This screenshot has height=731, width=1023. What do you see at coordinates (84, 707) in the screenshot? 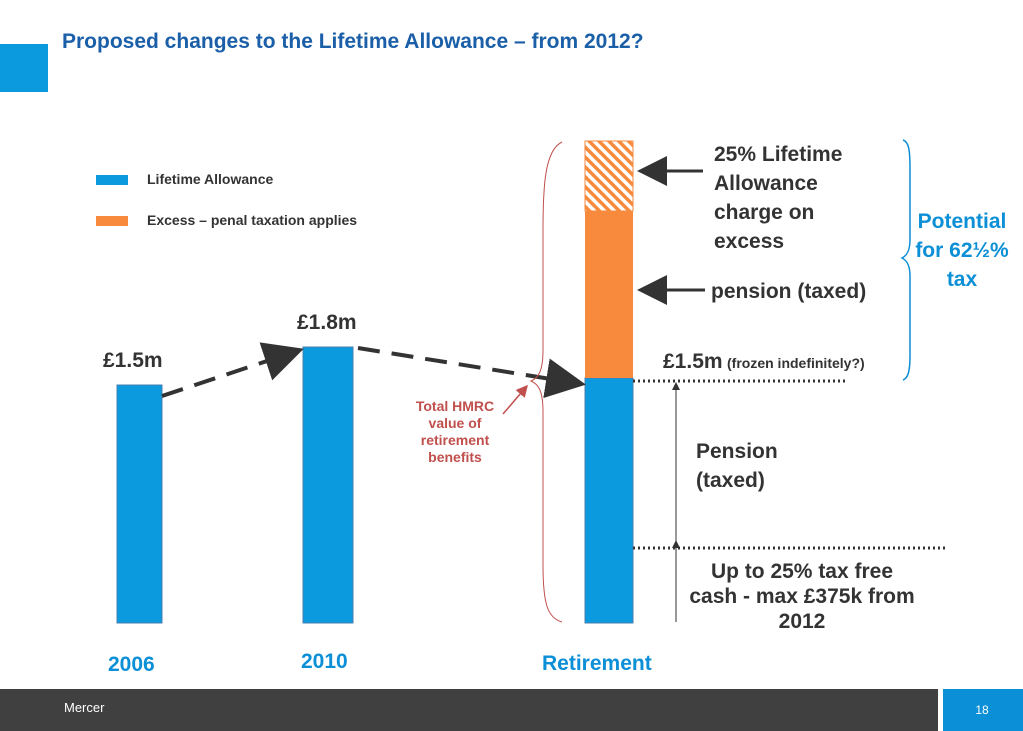
I see `footer-brand: Mercer` at bounding box center [84, 707].